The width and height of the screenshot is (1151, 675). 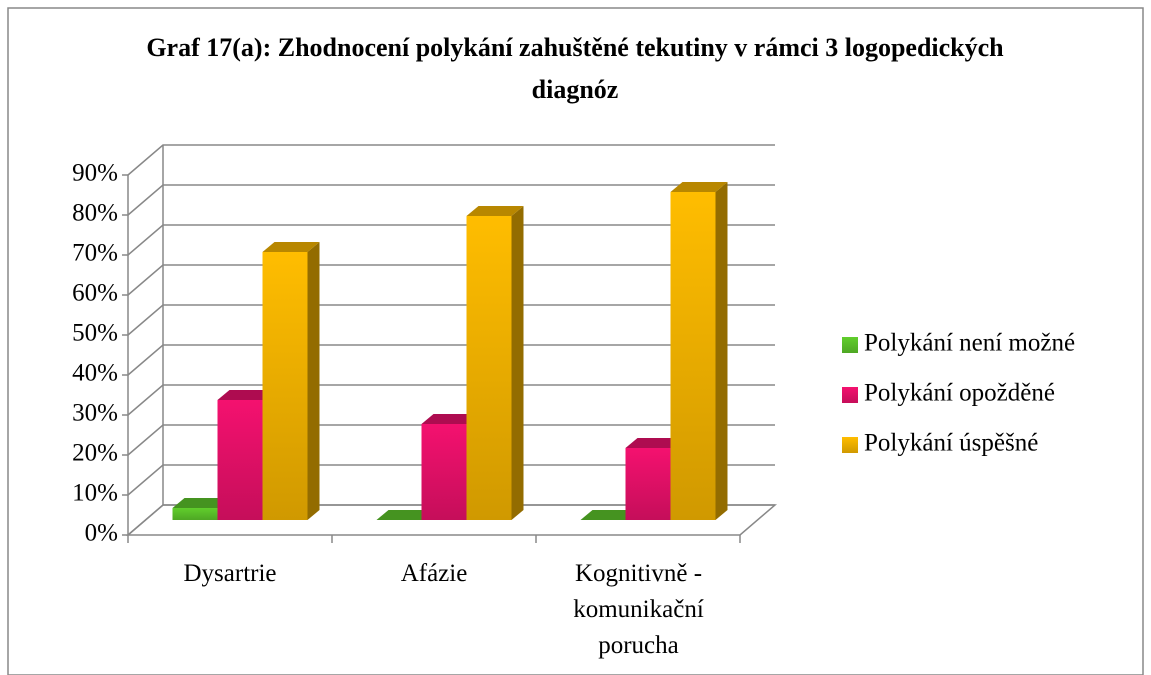 What do you see at coordinates (95, 453) in the screenshot?
I see `y-tick-label: 20%` at bounding box center [95, 453].